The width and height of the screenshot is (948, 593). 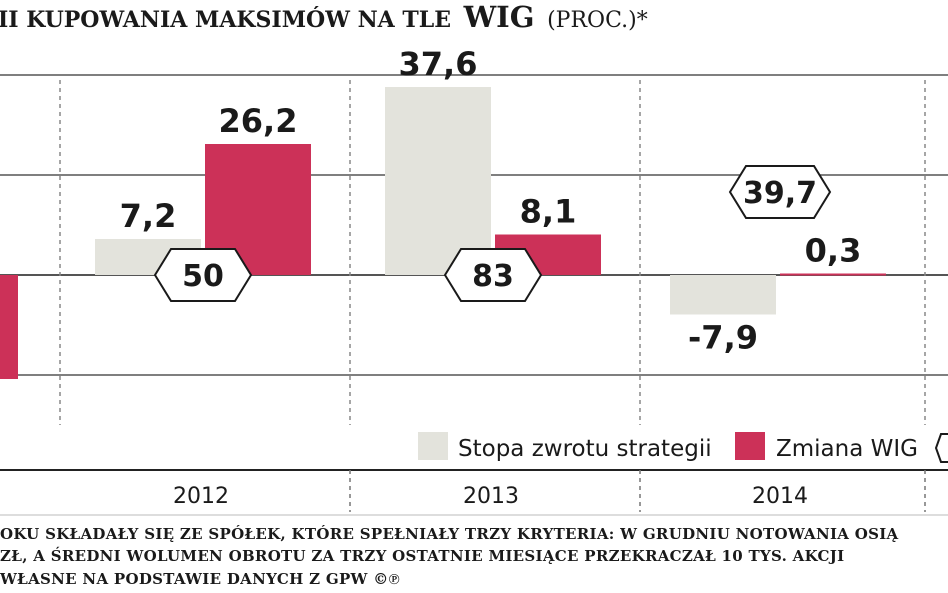 What do you see at coordinates (597, 20) in the screenshot?
I see `chart-title-unit: (PROC.)*` at bounding box center [597, 20].